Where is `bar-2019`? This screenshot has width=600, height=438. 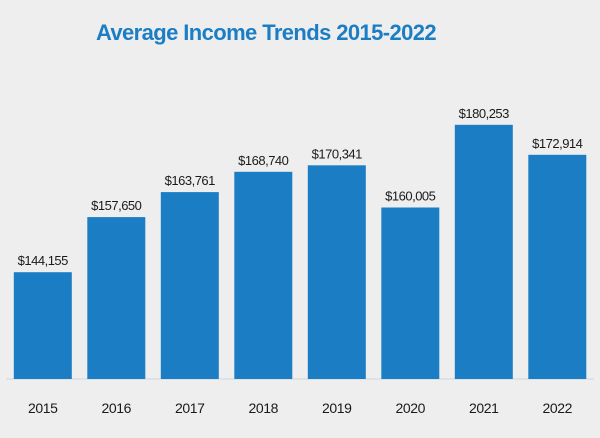
bar-2019 is located at coordinates (336, 272).